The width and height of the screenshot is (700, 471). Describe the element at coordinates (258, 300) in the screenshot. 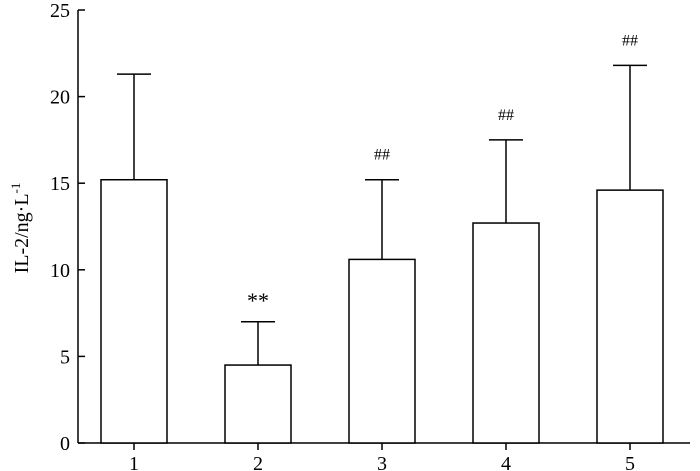

I see `significance-label-2: **` at that location.